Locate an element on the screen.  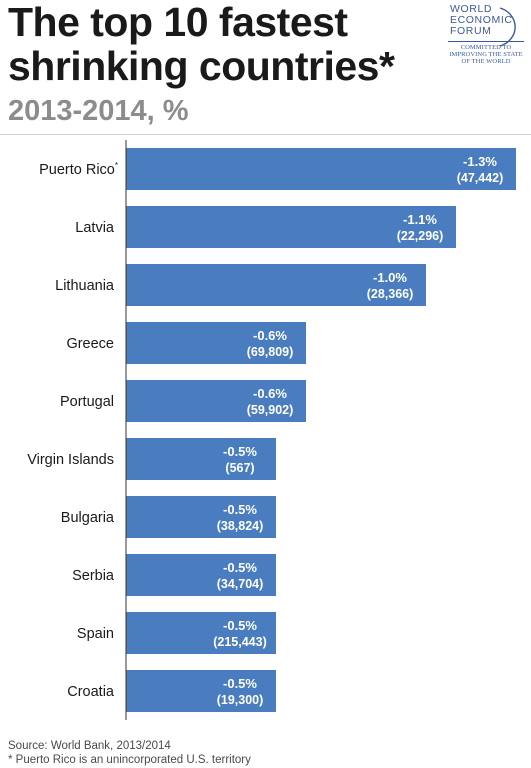
category-label: Bulgaria is located at coordinates (88, 518).